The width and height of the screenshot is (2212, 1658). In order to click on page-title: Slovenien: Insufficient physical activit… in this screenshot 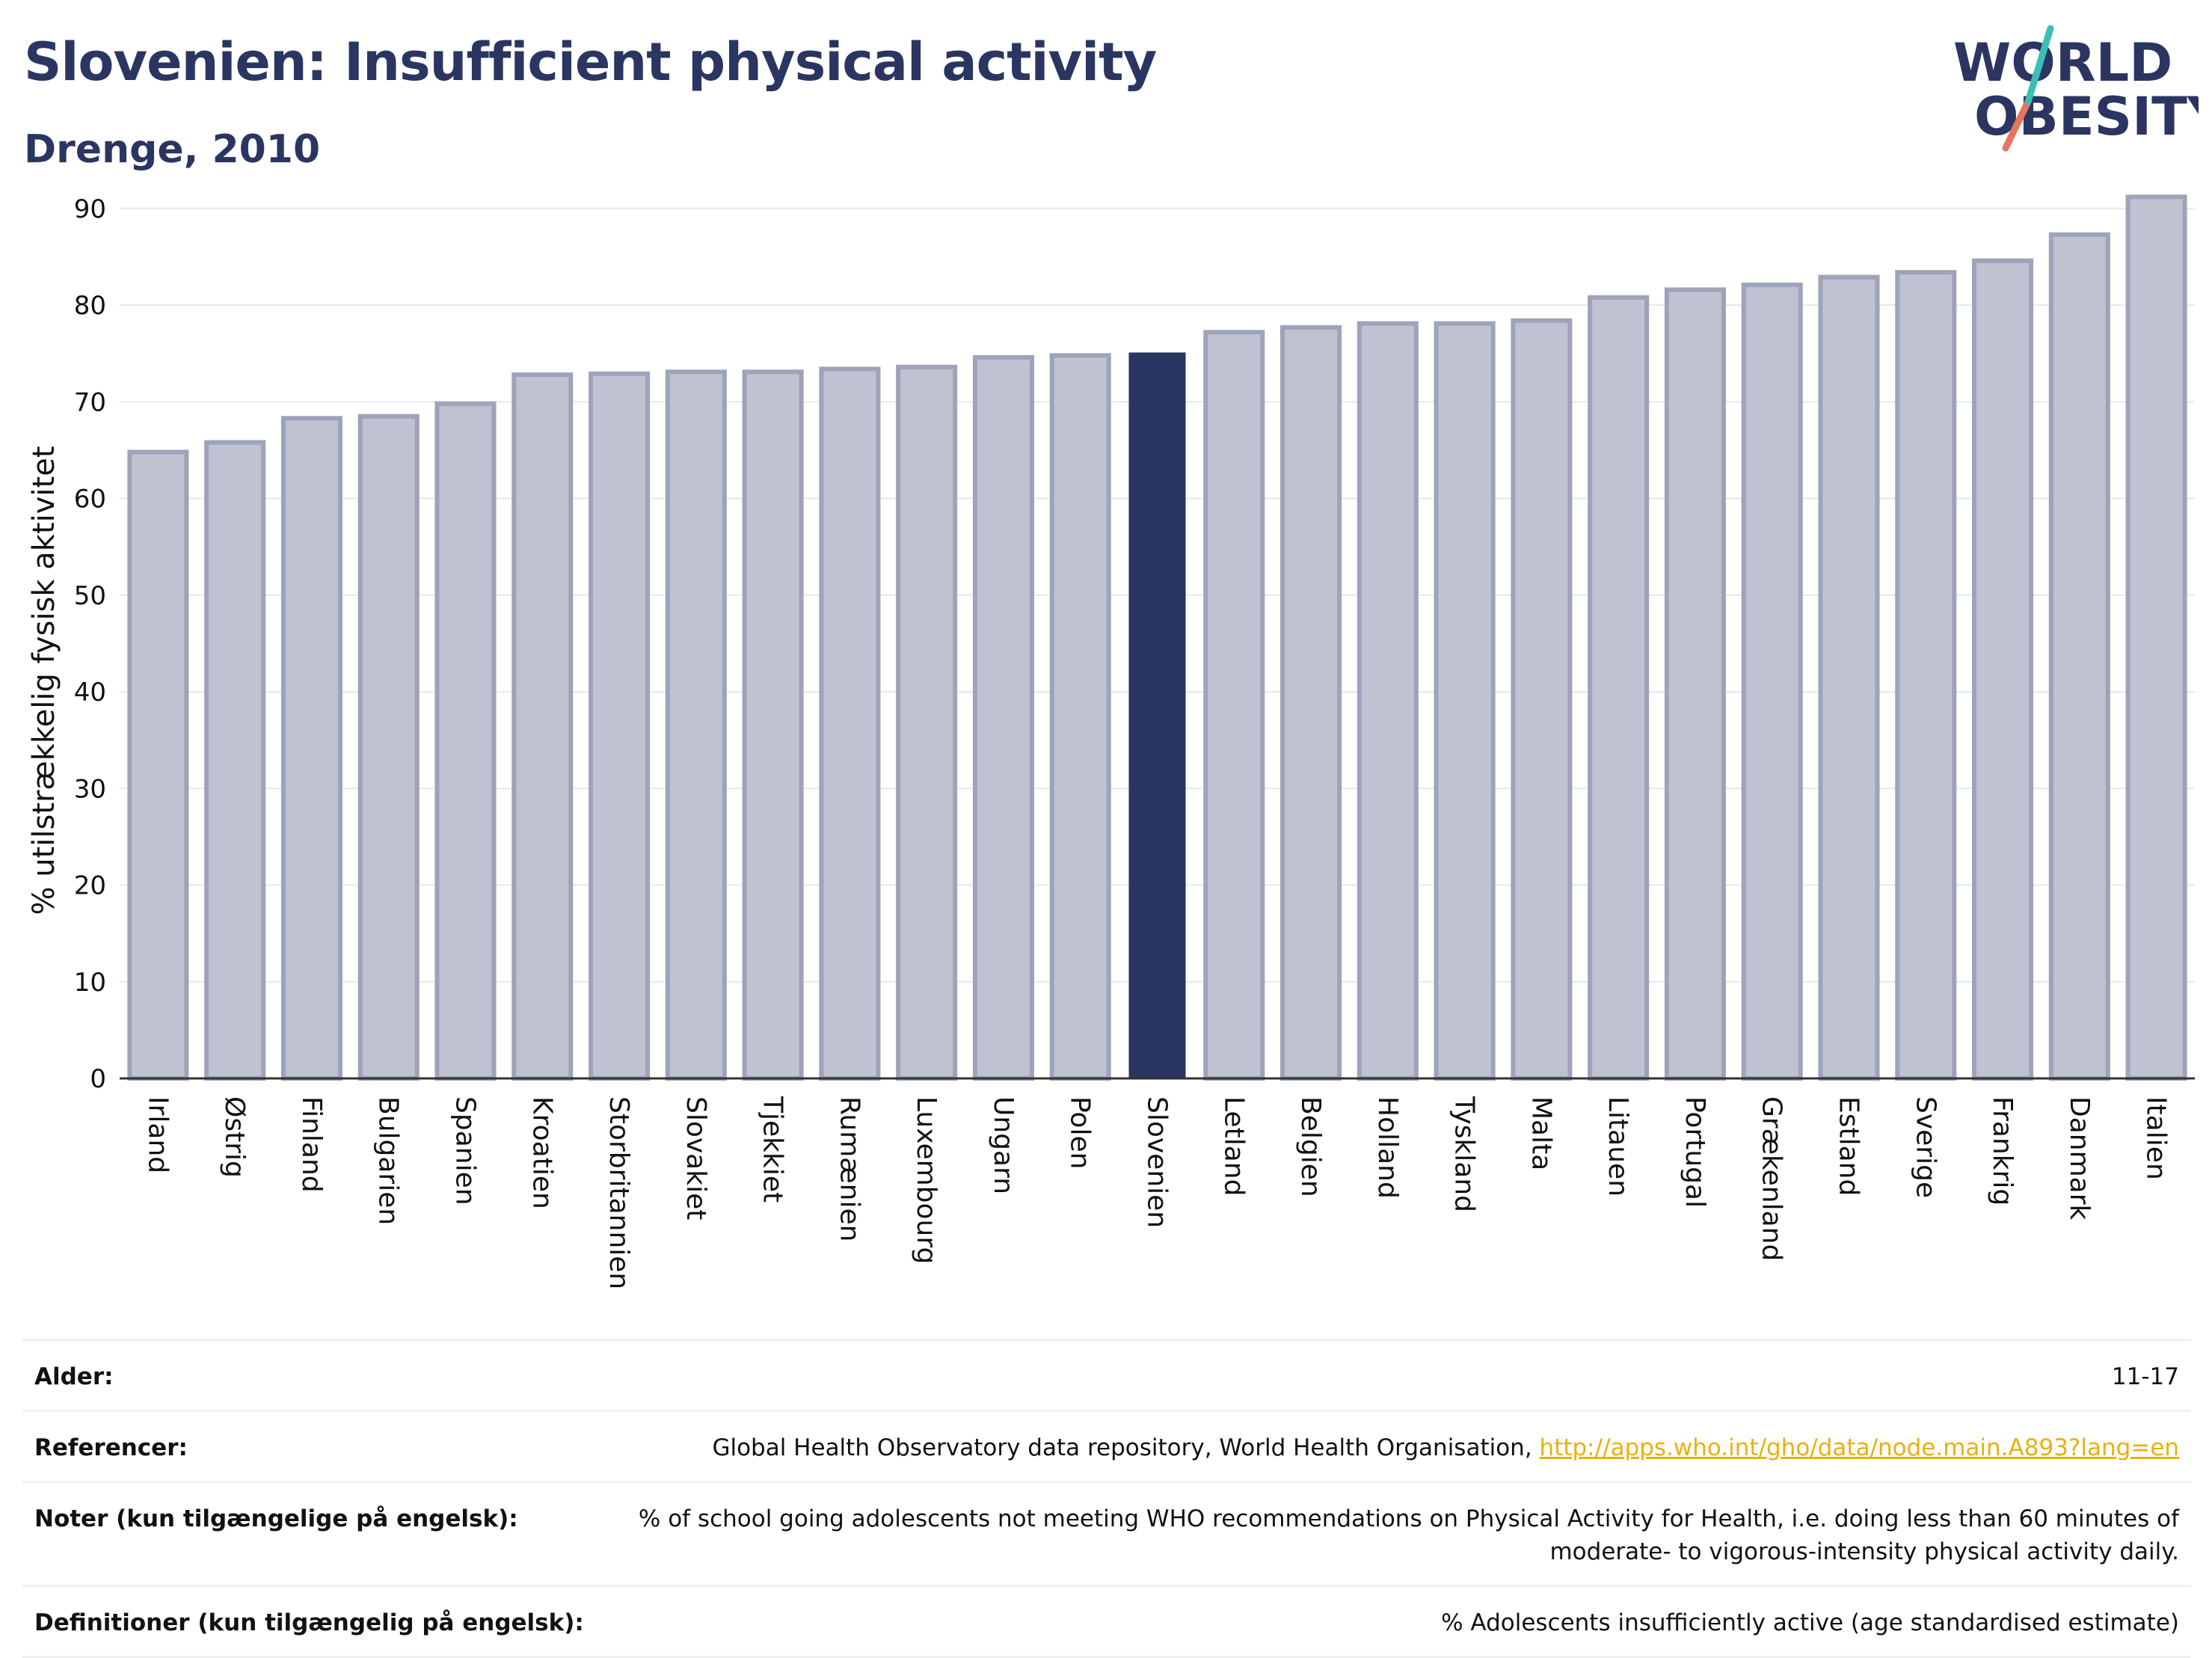, I will do `click(590, 62)`.